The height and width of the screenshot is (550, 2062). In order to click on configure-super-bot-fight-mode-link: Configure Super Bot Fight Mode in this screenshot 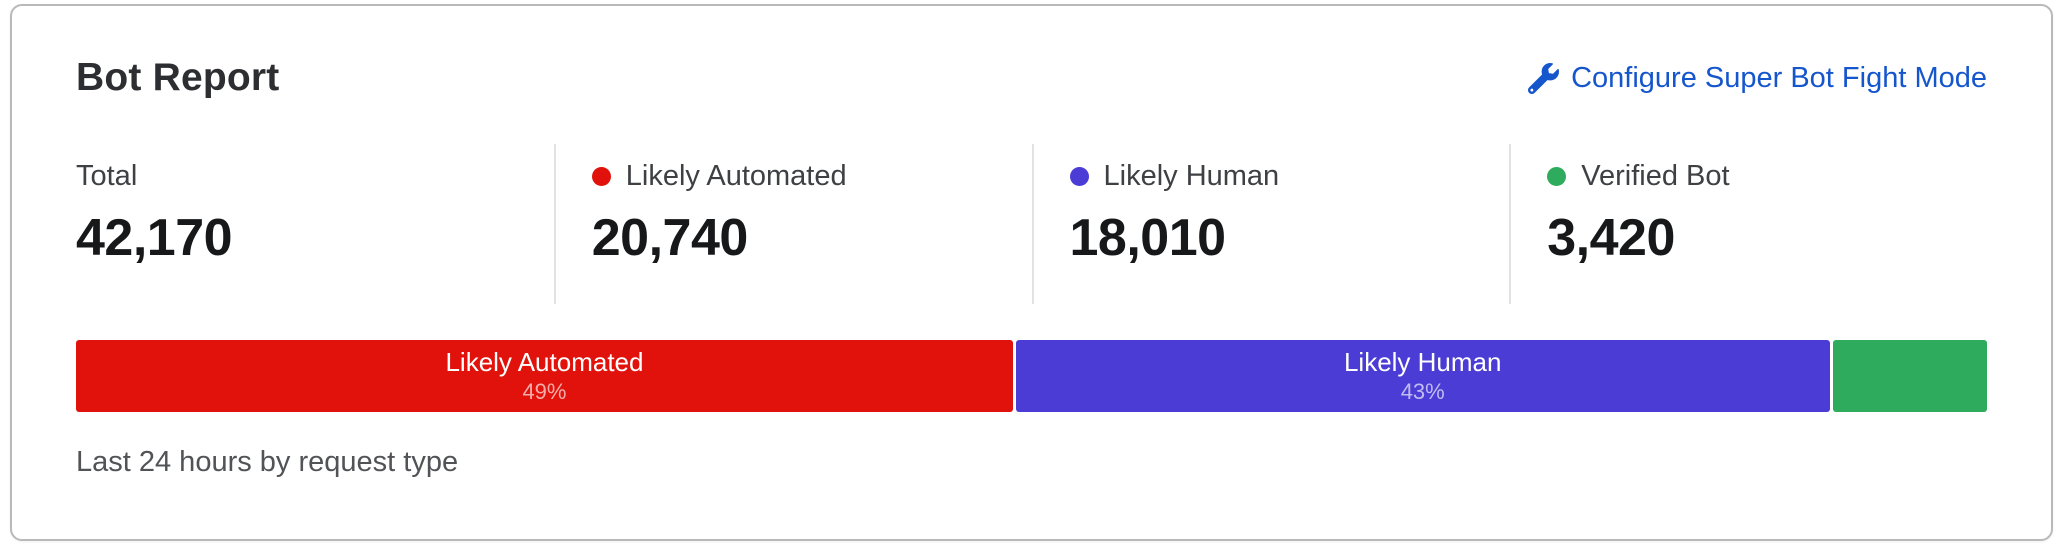, I will do `click(1757, 78)`.